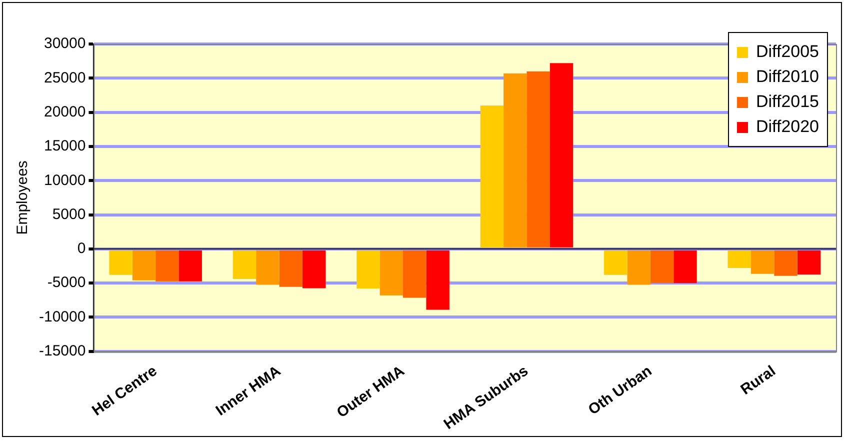  Describe the element at coordinates (23, 197) in the screenshot. I see `y-axis-title: Employees` at that location.